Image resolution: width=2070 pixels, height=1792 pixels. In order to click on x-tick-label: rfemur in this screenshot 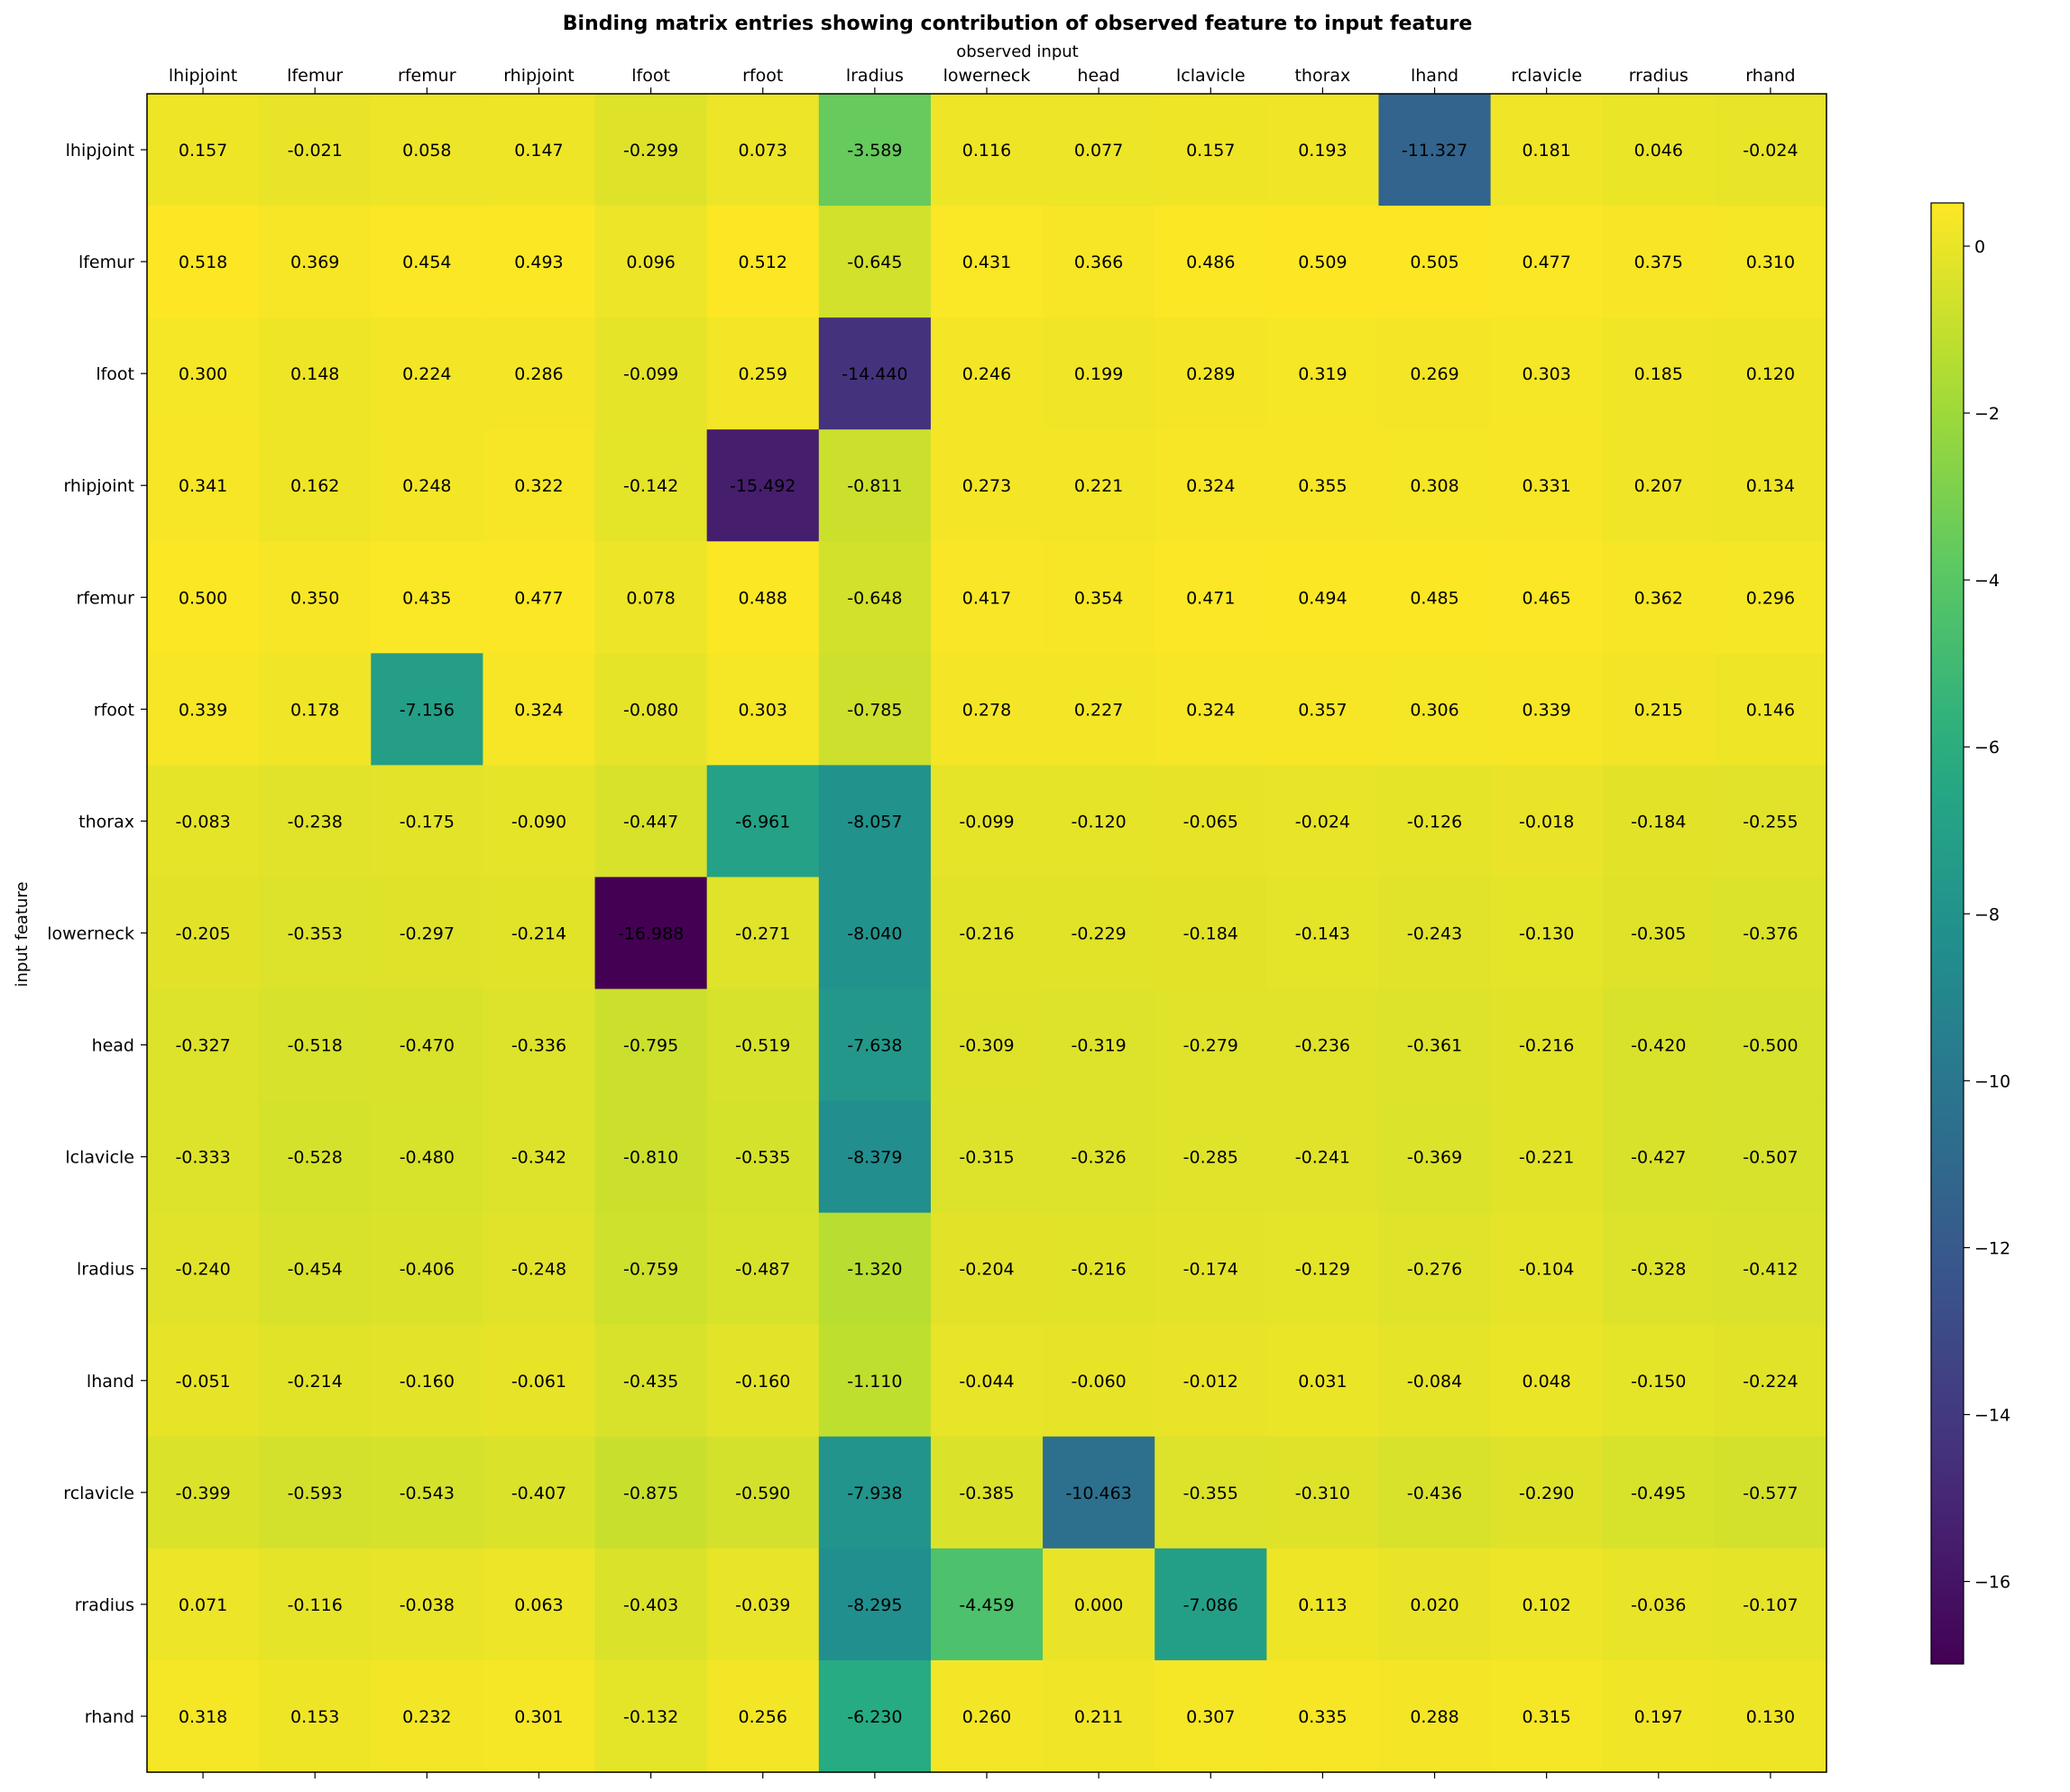, I will do `click(427, 76)`.